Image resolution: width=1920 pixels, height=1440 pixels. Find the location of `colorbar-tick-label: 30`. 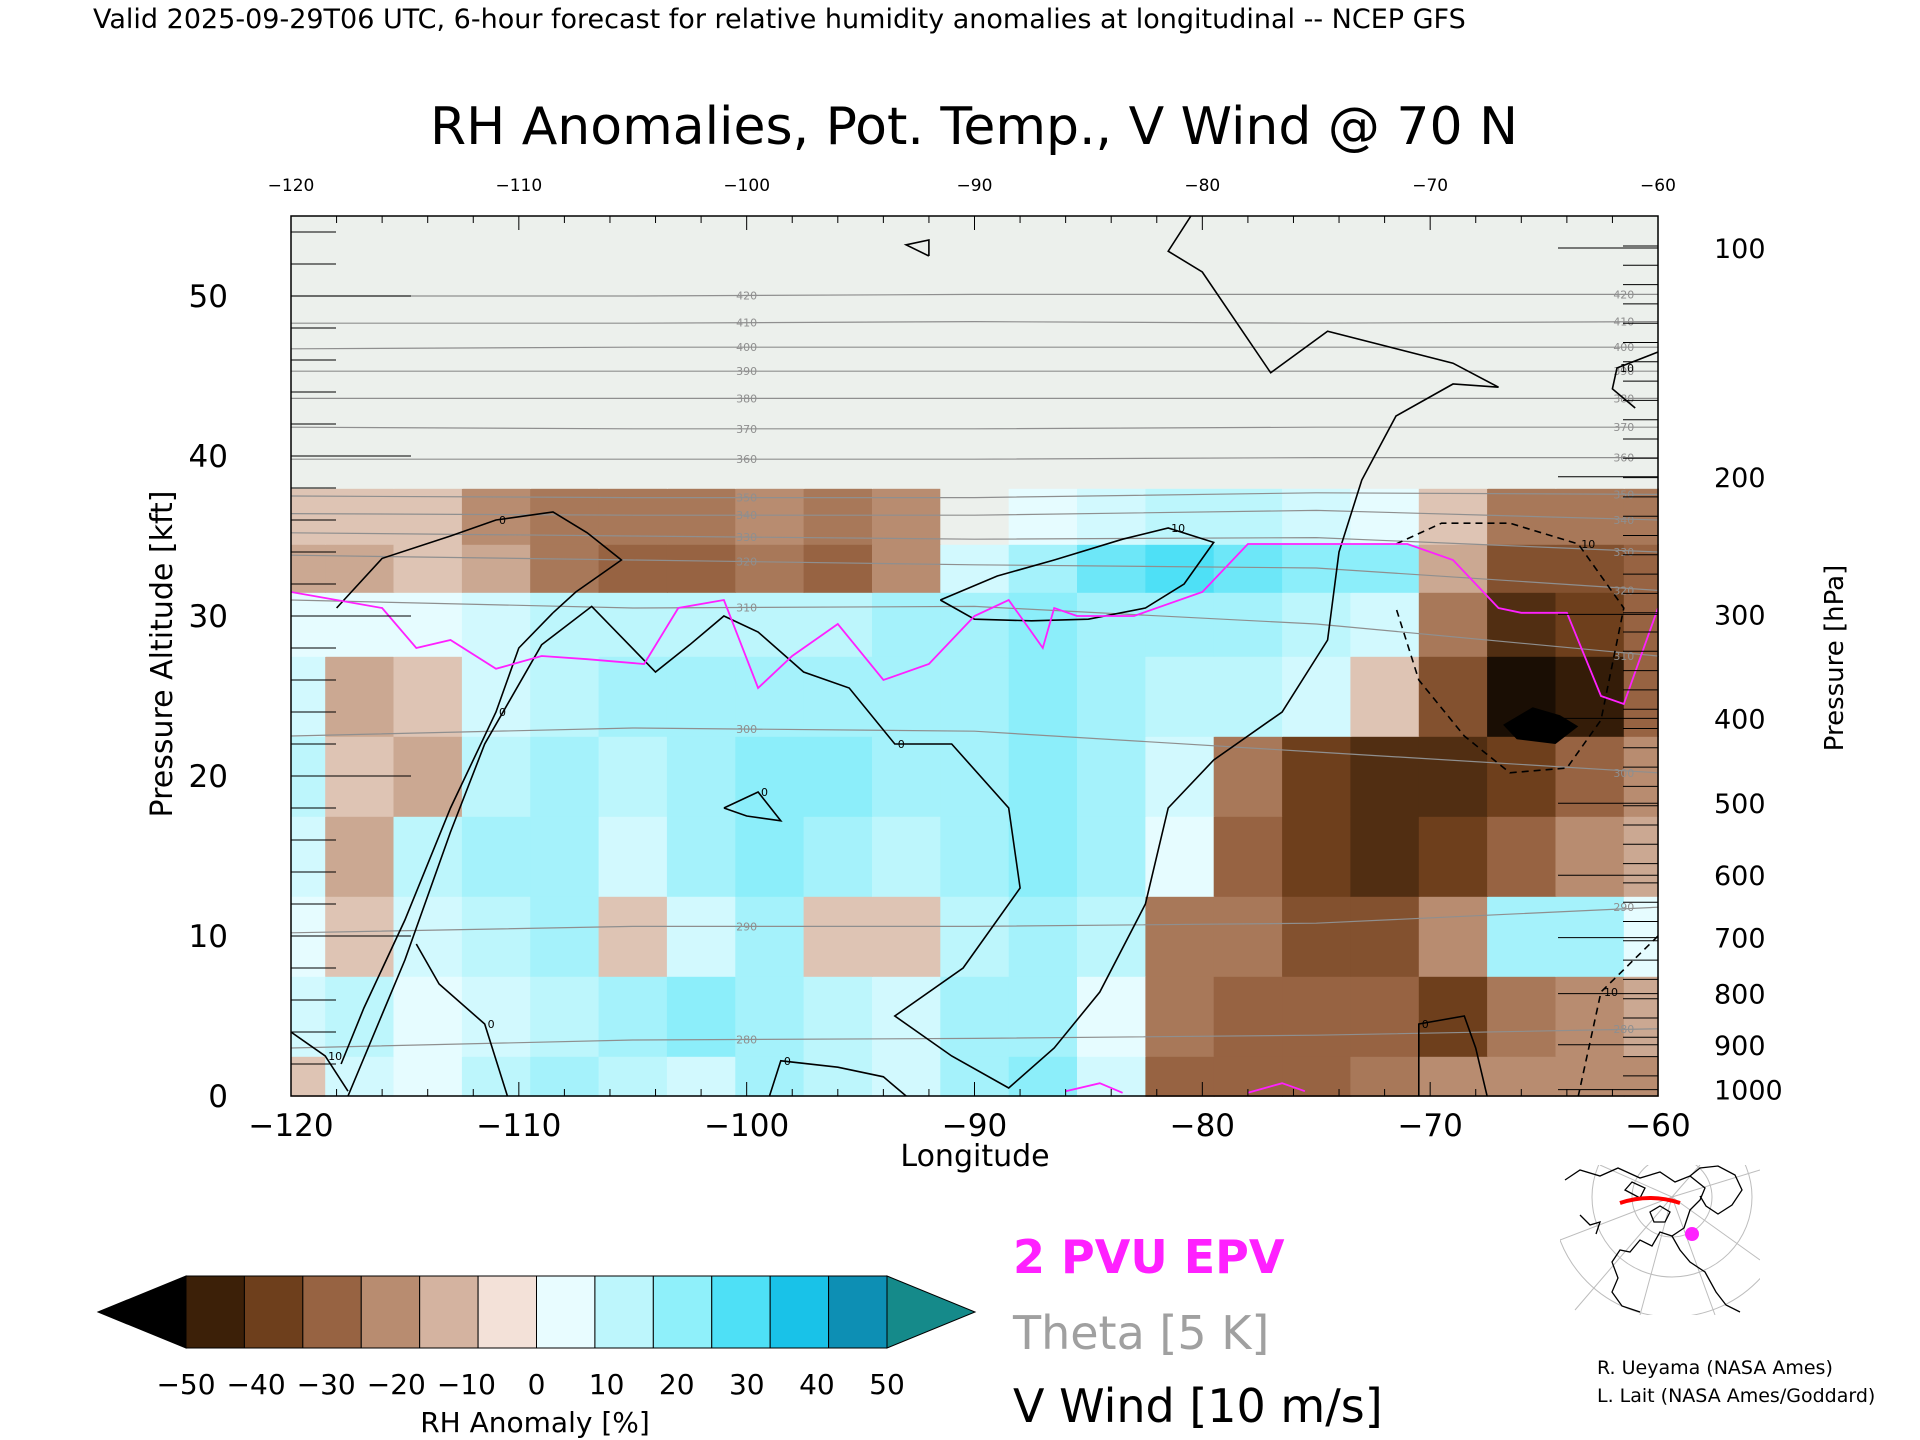

colorbar-tick-label: 30 is located at coordinates (747, 1384).